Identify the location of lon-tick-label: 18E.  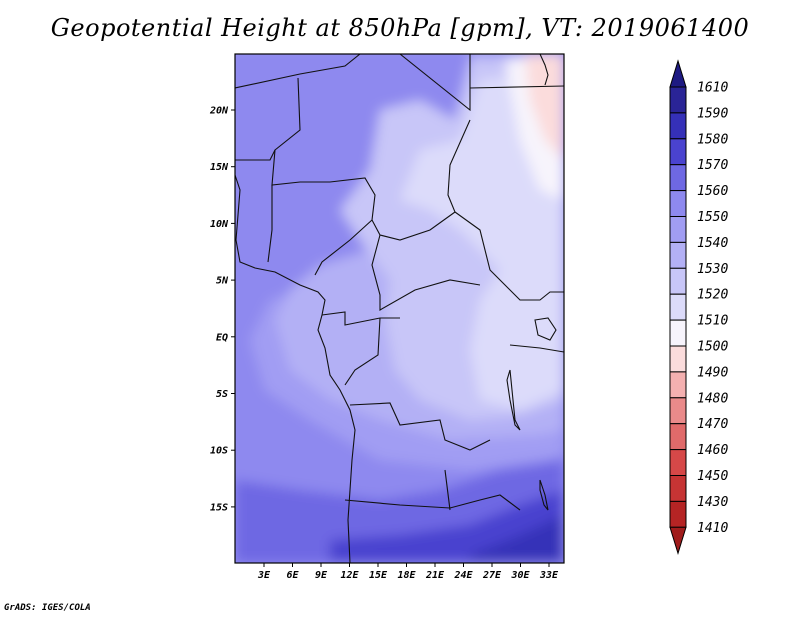
(406, 575).